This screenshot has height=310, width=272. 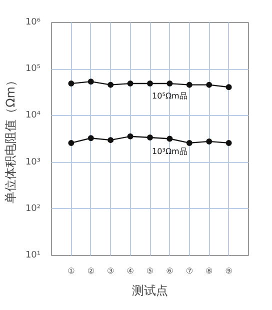 What do you see at coordinates (170, 151) in the screenshot?
I see `series-label: 10³Ωm品` at bounding box center [170, 151].